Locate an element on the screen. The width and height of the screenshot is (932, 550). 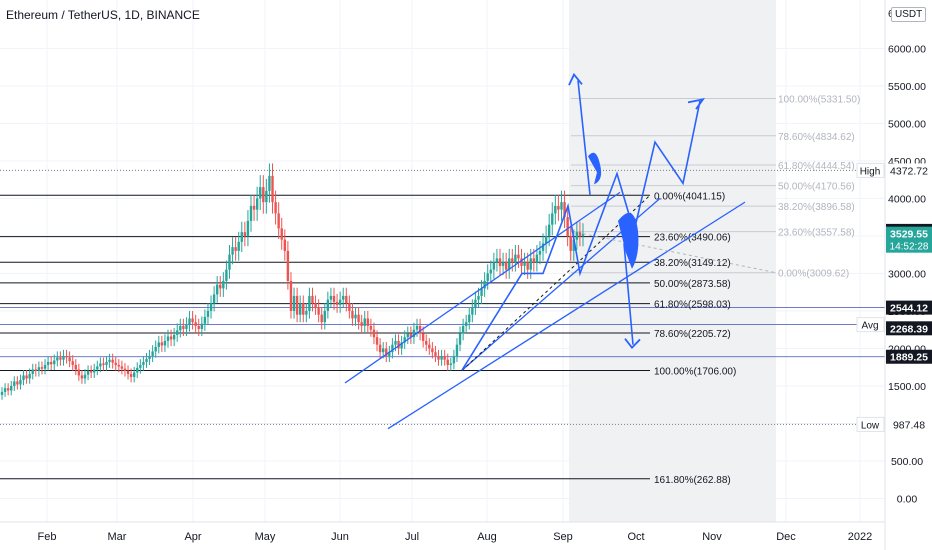
scenario-down-arrow-line is located at coordinates (628, 294).